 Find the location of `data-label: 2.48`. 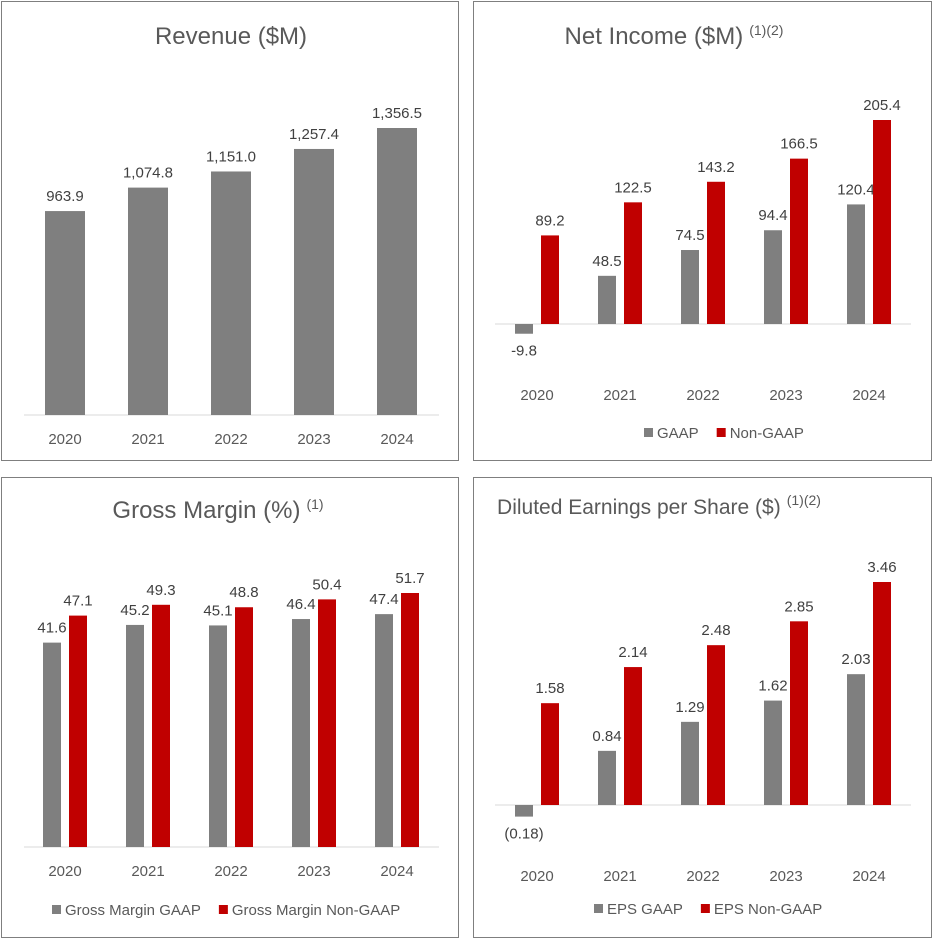

data-label: 2.48 is located at coordinates (715, 630).